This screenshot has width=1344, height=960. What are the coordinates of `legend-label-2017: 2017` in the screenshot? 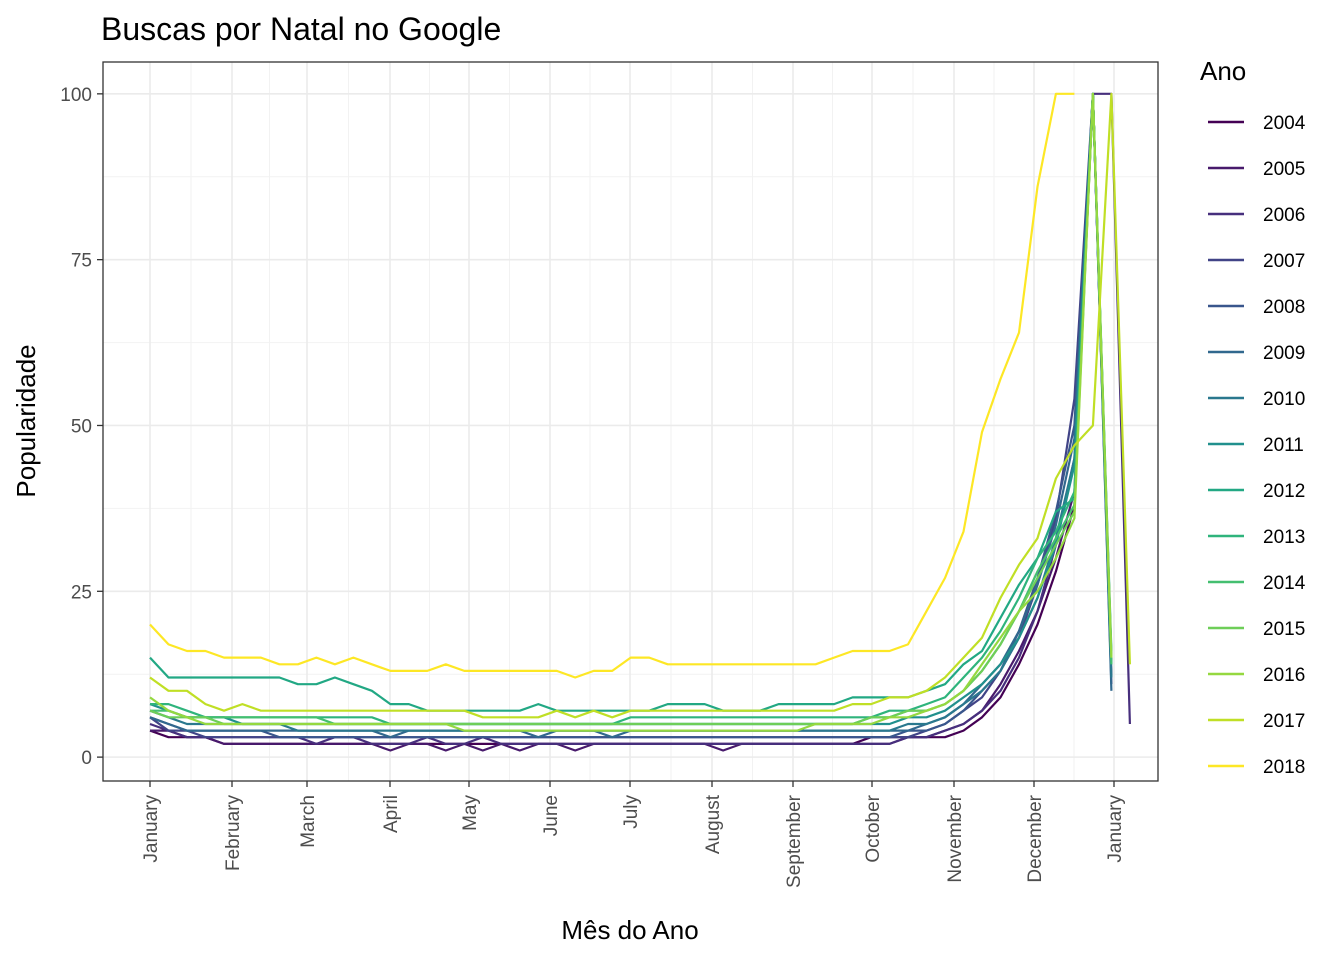 It's located at (1284, 721).